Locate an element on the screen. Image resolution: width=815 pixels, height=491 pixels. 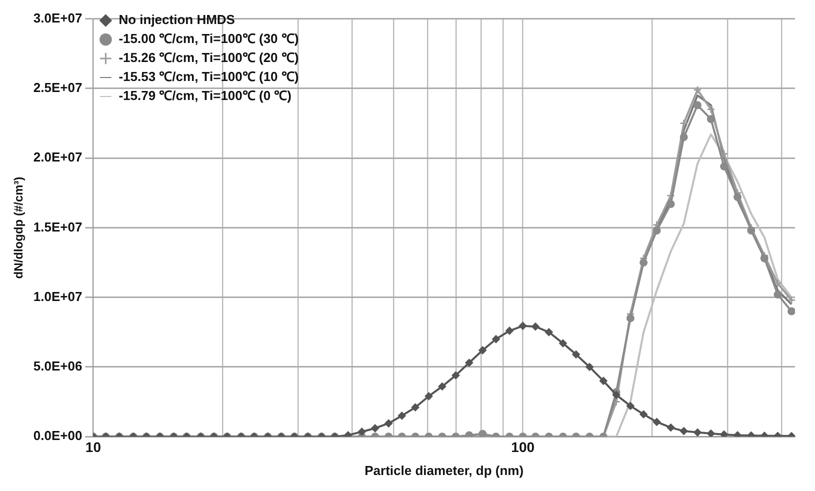
legend-label: -15.79 ℃/cm, Ti=100℃ (0 ℃) is located at coordinates (205, 96).